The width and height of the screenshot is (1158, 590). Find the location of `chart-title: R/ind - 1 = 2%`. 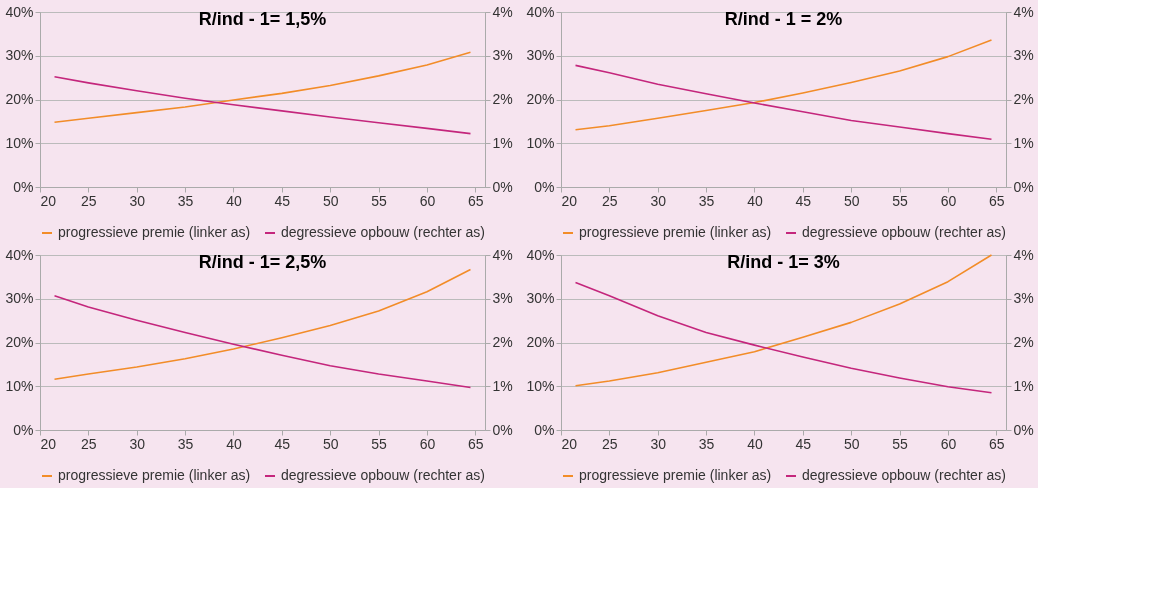

chart-title: R/ind - 1 = 2% is located at coordinates (783, 19).